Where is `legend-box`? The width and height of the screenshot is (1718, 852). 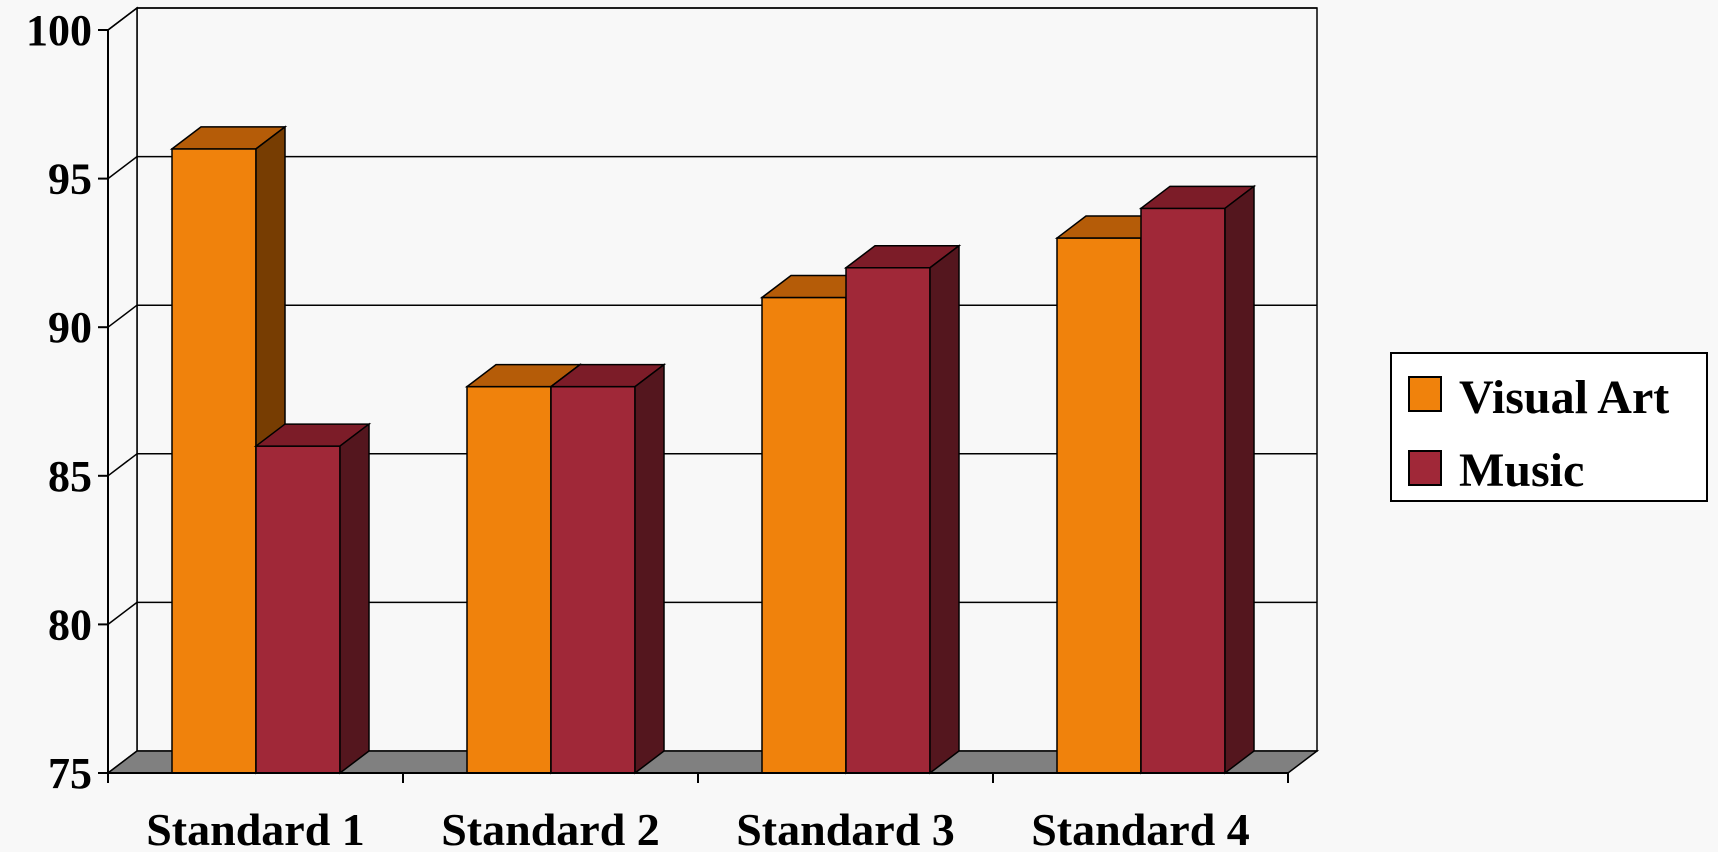
legend-box is located at coordinates (1549, 427).